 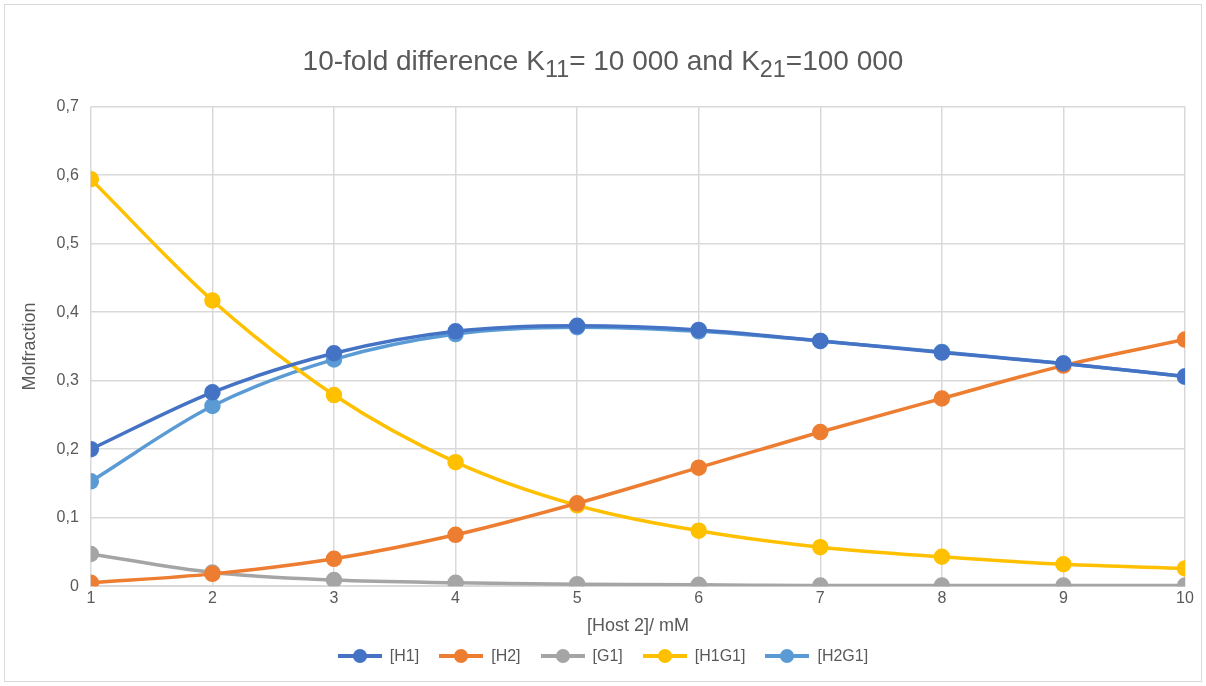 What do you see at coordinates (67, 448) in the screenshot?
I see `y-tick-label: 0,2` at bounding box center [67, 448].